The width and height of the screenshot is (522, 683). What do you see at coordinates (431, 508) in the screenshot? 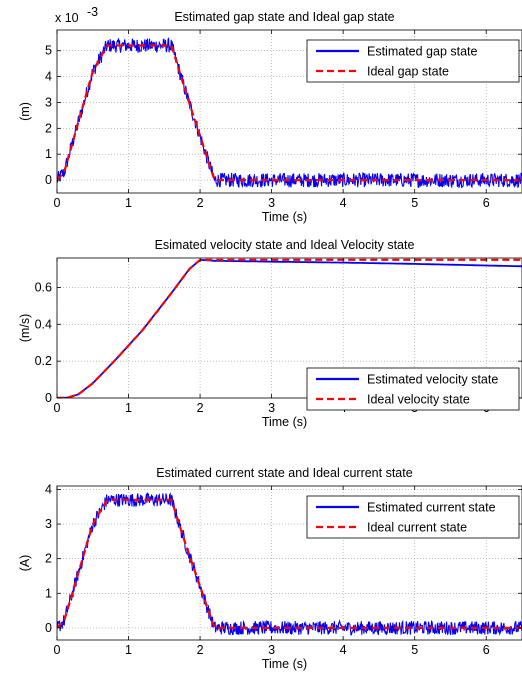
I see `legend-label: Estimated current state` at bounding box center [431, 508].